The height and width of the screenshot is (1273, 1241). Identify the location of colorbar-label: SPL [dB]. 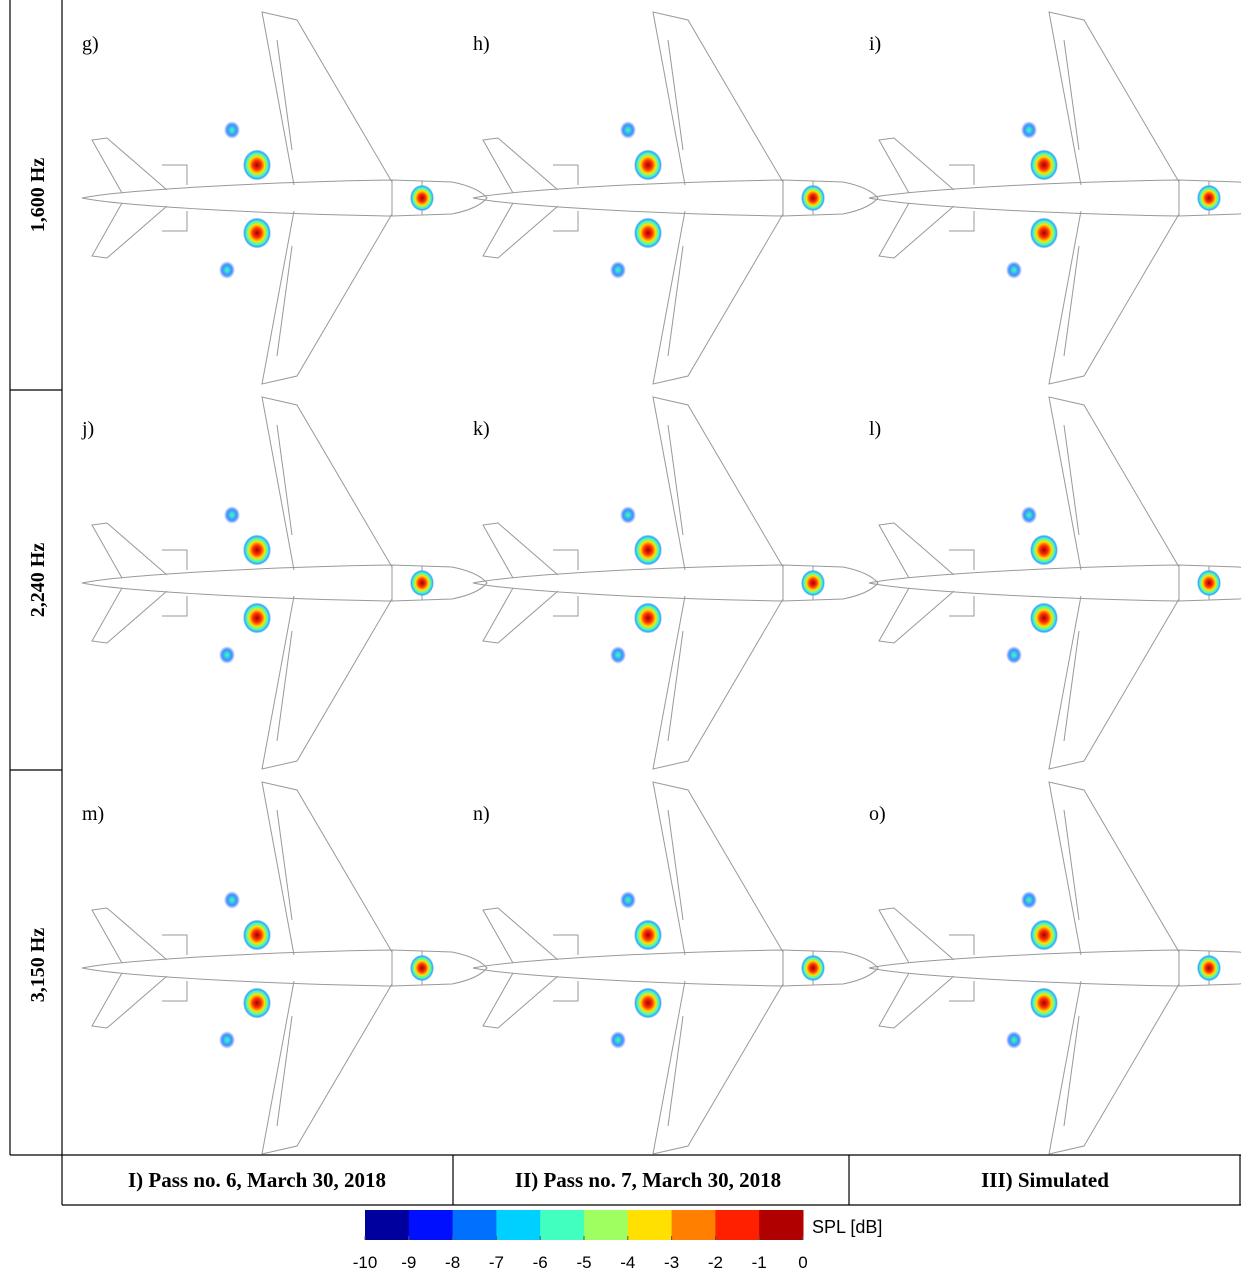
(847, 1227).